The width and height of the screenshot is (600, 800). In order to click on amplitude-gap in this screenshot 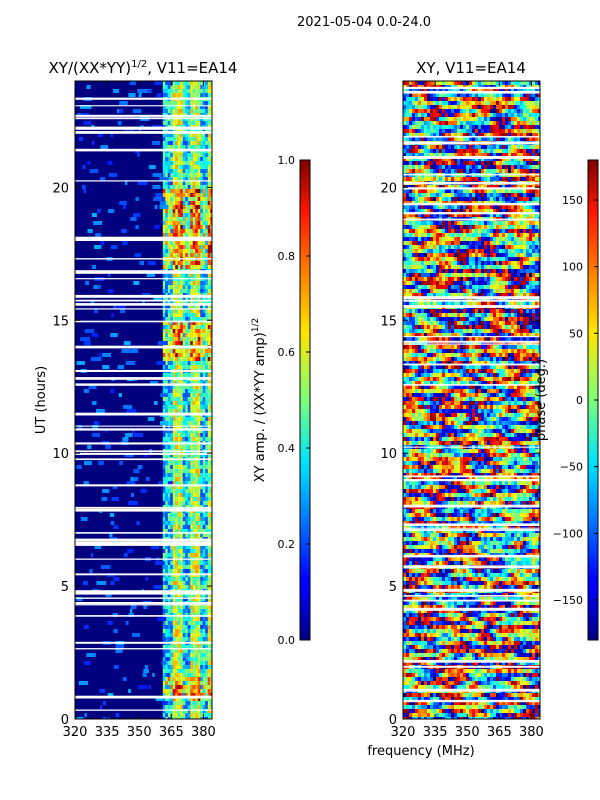, I will do `click(143, 459)`.